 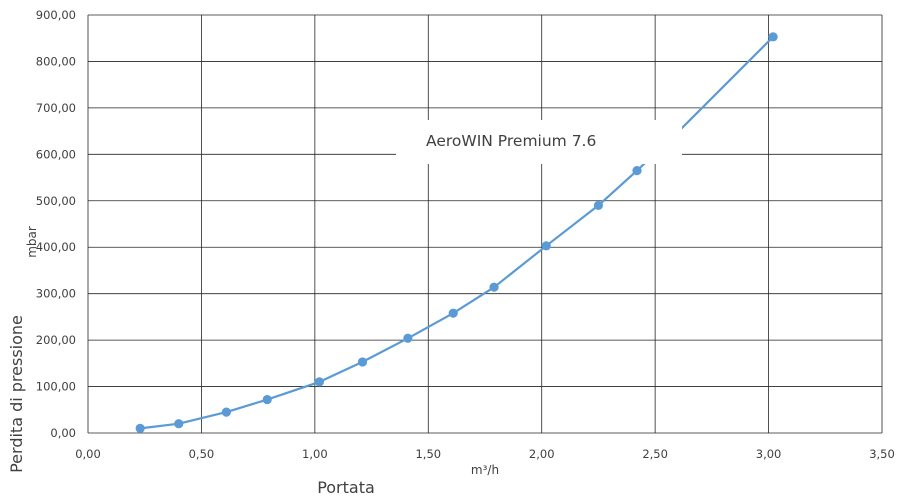 What do you see at coordinates (511, 141) in the screenshot?
I see `series-label: AeroWIN Premium 7.6` at bounding box center [511, 141].